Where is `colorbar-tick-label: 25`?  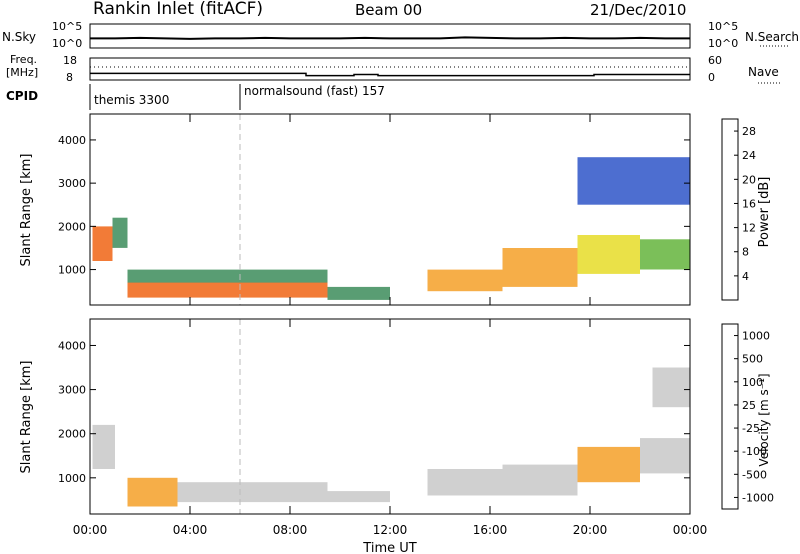
colorbar-tick-label: 25 is located at coordinates (749, 405).